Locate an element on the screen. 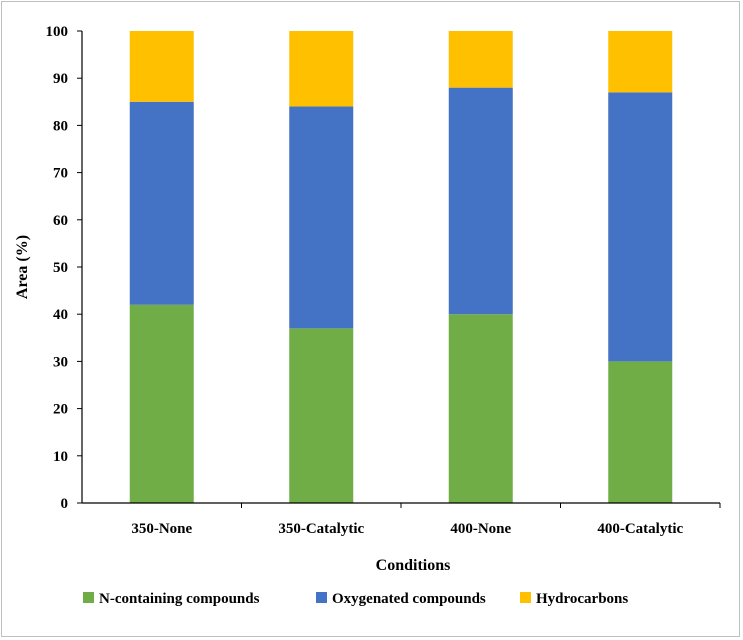 The height and width of the screenshot is (640, 743). y-tick-label: 60 is located at coordinates (60, 221).